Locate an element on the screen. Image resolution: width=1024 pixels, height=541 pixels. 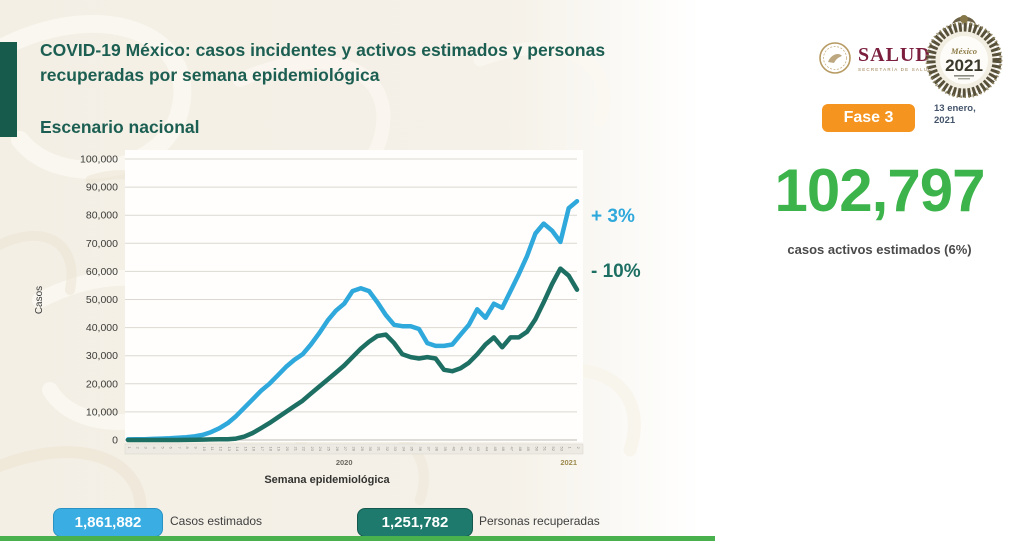
x-tick-label: 39 is located at coordinates (445, 449).